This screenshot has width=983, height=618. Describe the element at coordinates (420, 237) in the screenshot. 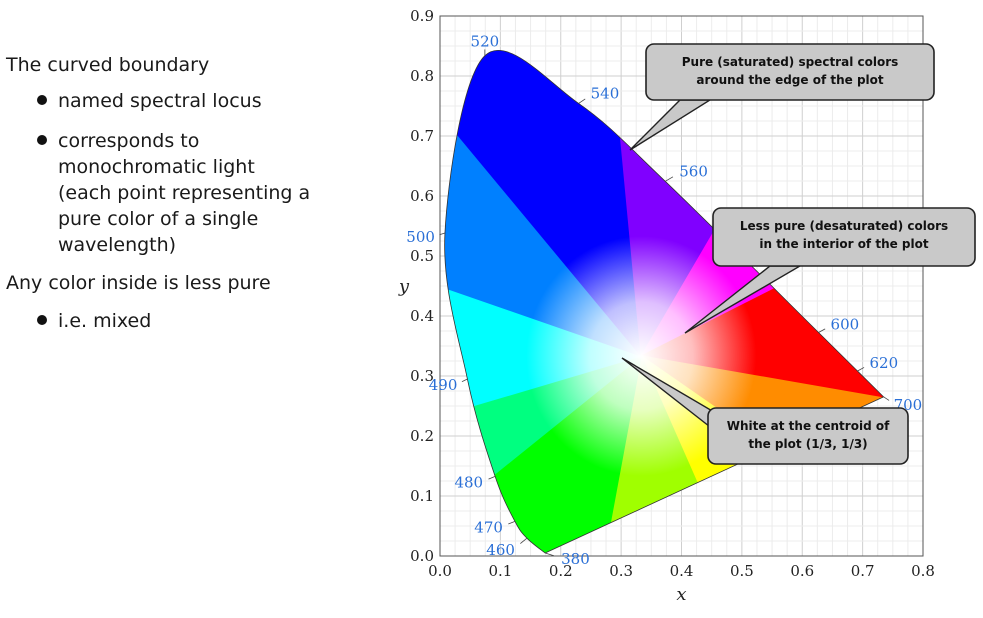

I see `wavelength-label: 500` at that location.